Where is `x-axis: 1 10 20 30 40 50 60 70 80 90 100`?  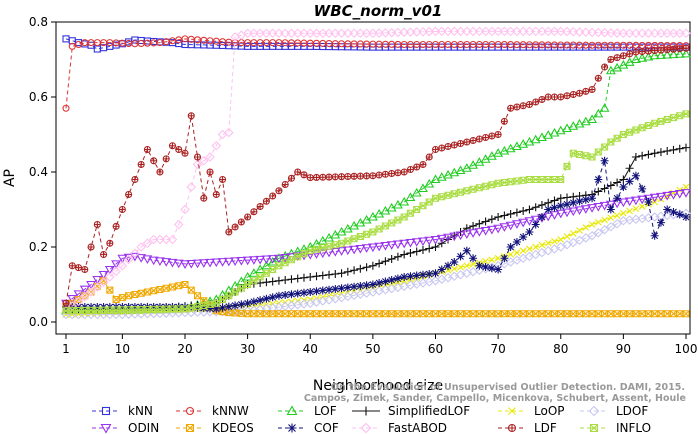 x-axis: 1 10 20 30 40 50 60 70 80 90 100 is located at coordinates (379, 345).